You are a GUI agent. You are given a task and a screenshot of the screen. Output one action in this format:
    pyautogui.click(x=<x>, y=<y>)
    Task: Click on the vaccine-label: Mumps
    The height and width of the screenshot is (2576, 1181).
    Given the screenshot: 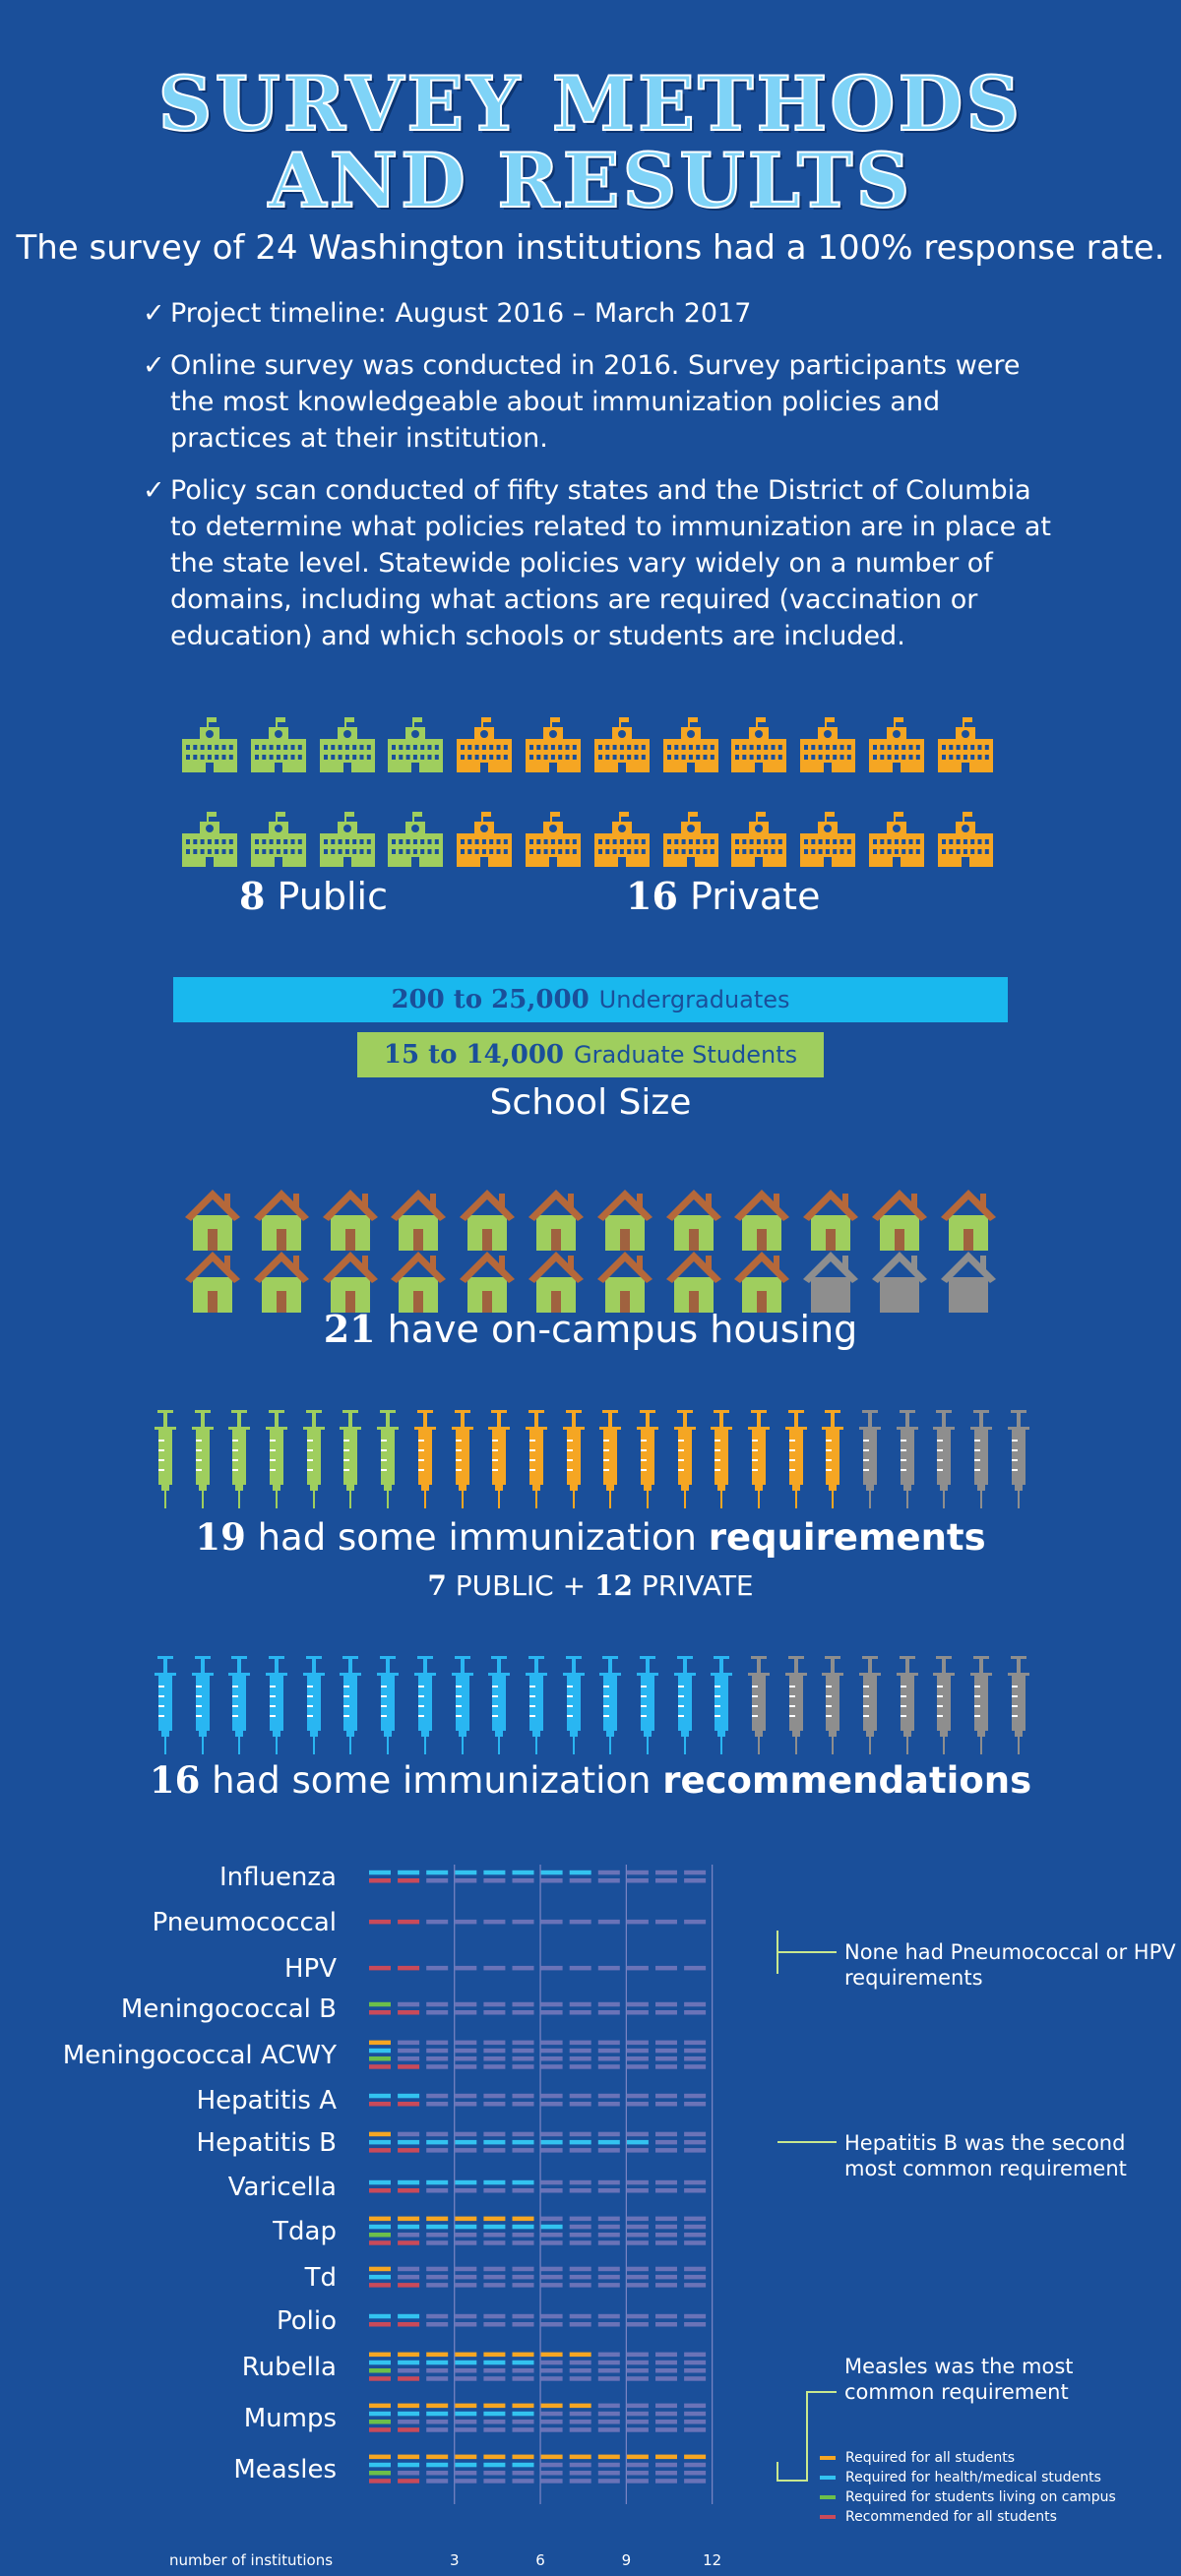 What is the action you would take?
    pyautogui.click(x=290, y=2418)
    